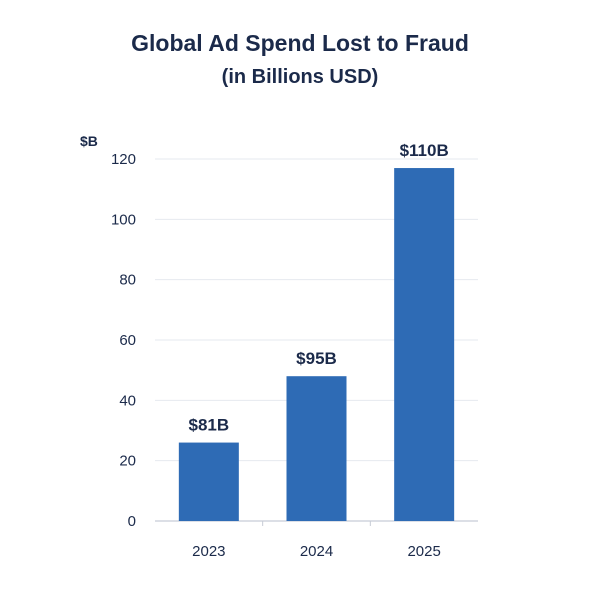 The height and width of the screenshot is (600, 600). Describe the element at coordinates (316, 448) in the screenshot. I see `bar-2024` at that location.